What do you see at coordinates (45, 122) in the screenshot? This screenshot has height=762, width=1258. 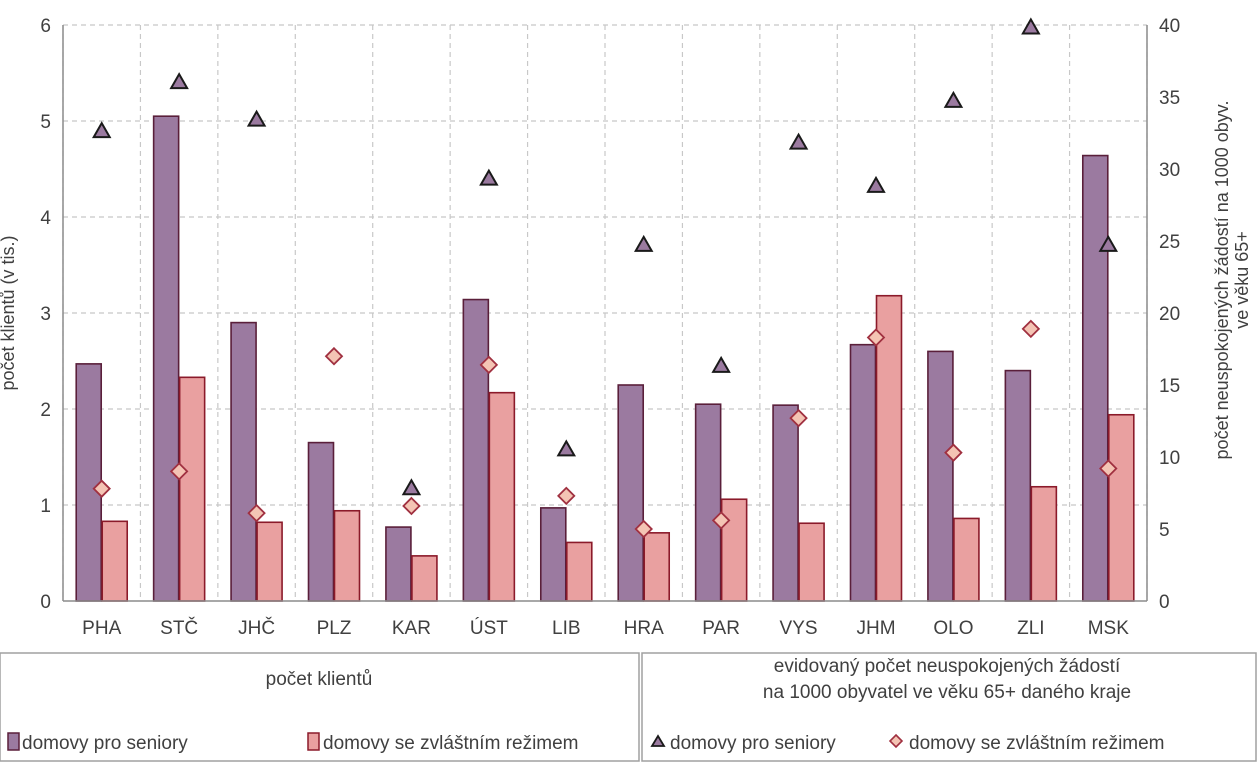 I see `y-left-tick-label: 5` at bounding box center [45, 122].